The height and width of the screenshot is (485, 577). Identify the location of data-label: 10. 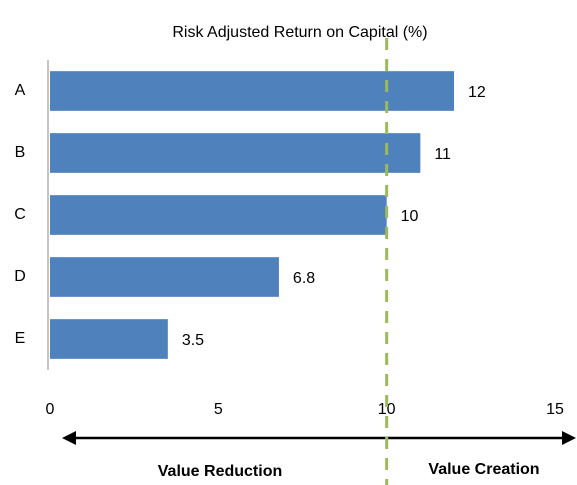
(410, 216).